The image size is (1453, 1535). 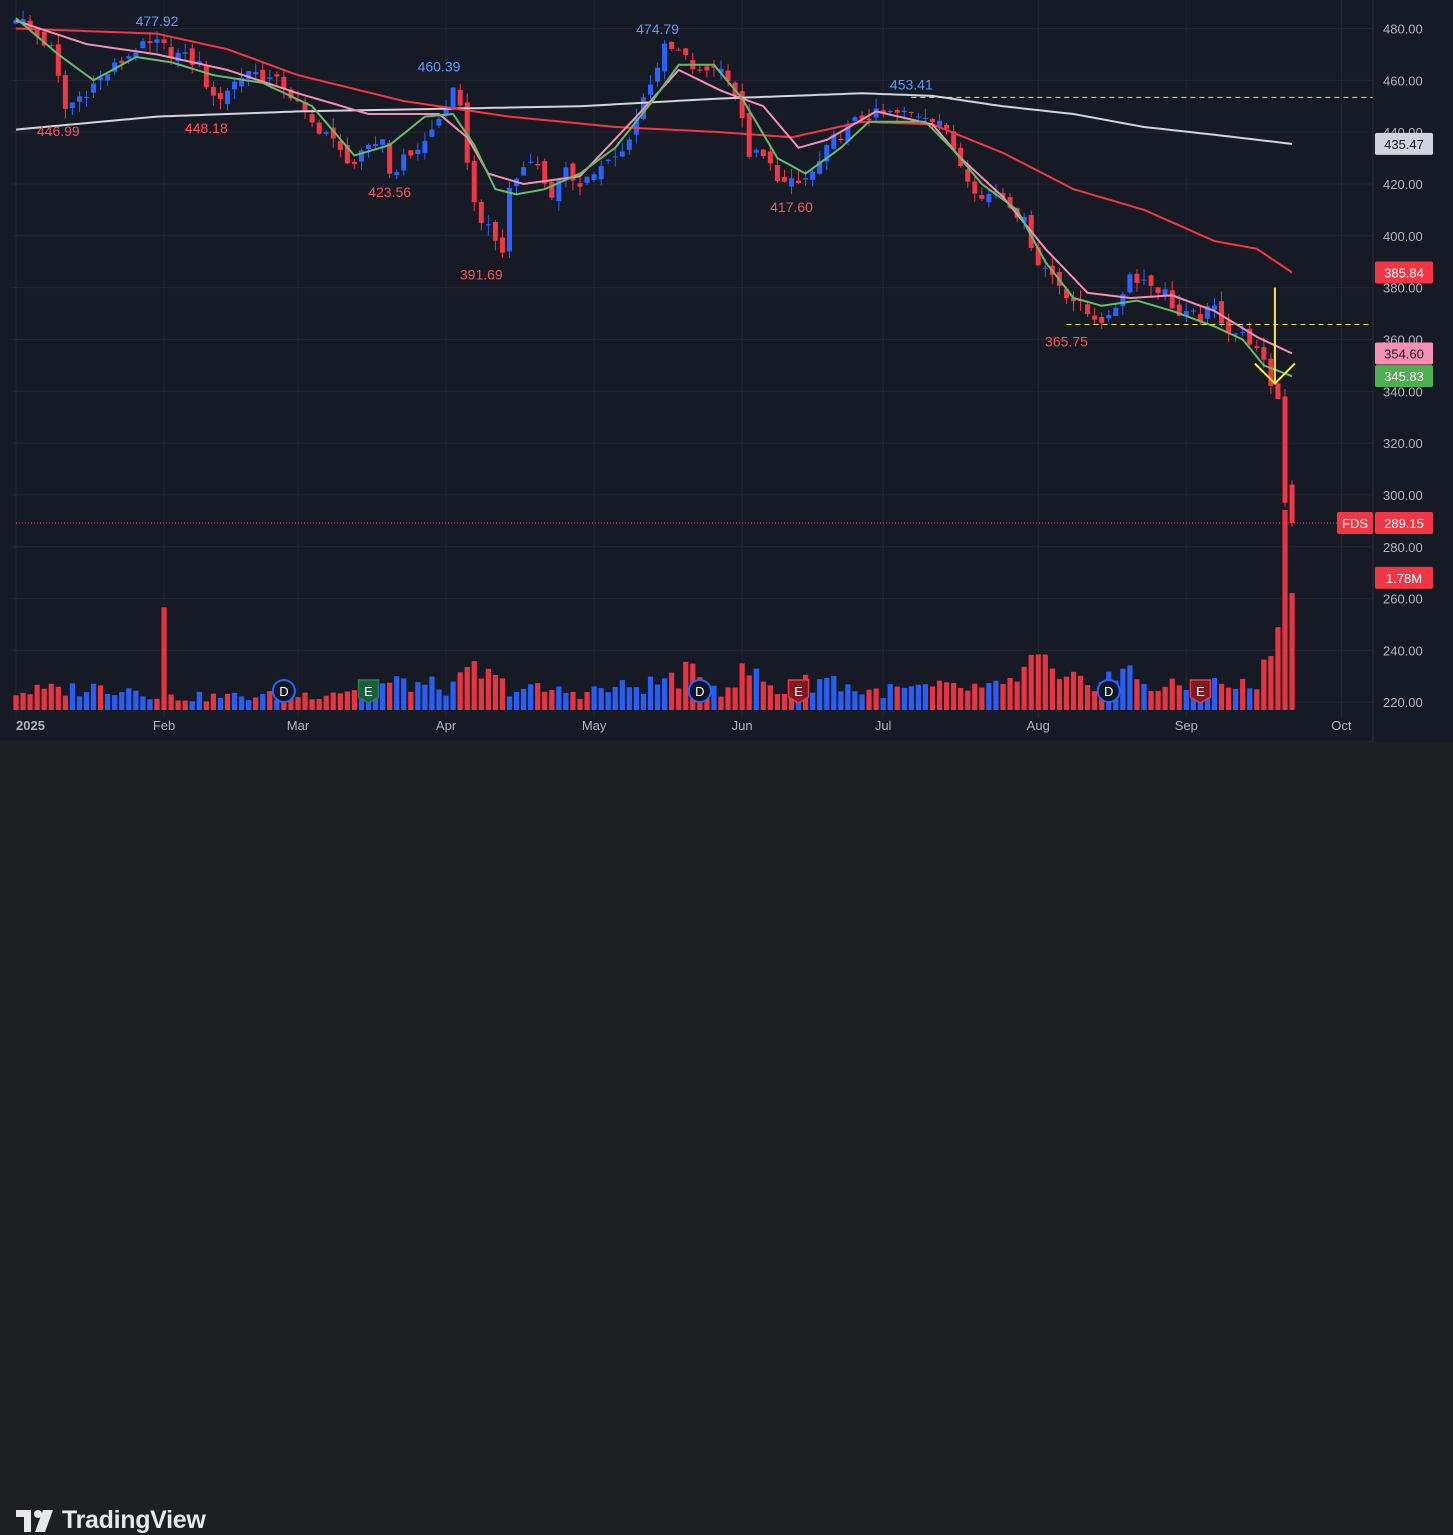 What do you see at coordinates (883, 725) in the screenshot?
I see `x-tick-label: Jul` at bounding box center [883, 725].